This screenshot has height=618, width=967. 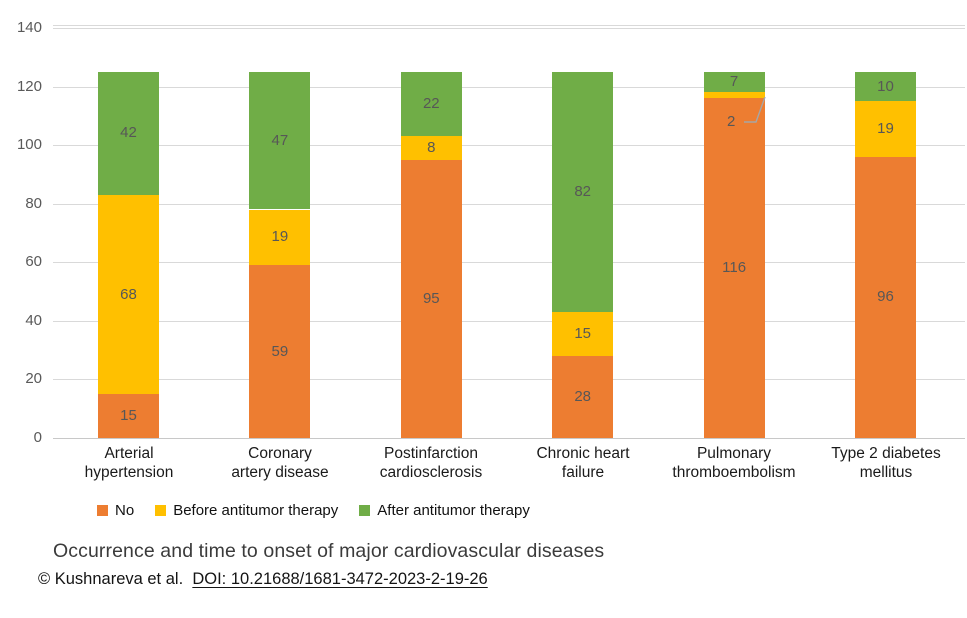 I want to click on bar-value-label: 68, so click(x=128, y=294).